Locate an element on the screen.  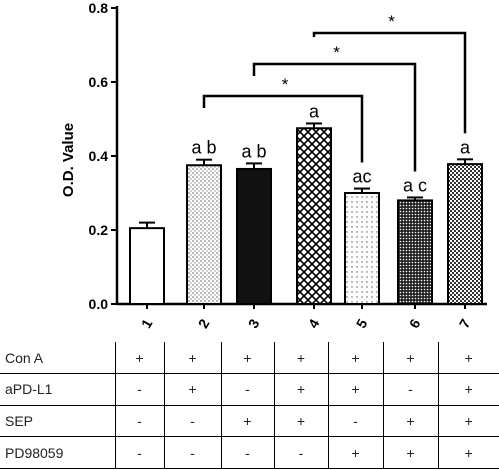
table-row: aPD-L1- + - + + - + is located at coordinates (249, 389).